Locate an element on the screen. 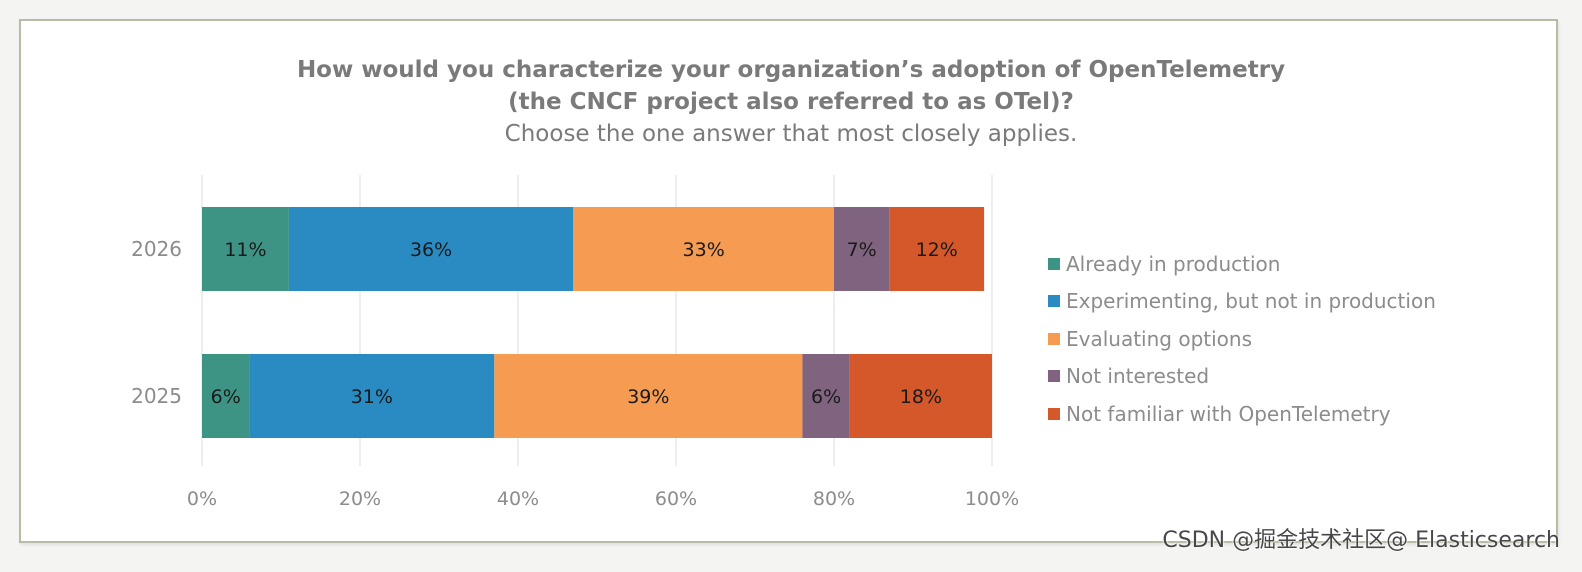 The height and width of the screenshot is (572, 1582). legend-item: Not familiar with OpenTelemetry is located at coordinates (1242, 414).